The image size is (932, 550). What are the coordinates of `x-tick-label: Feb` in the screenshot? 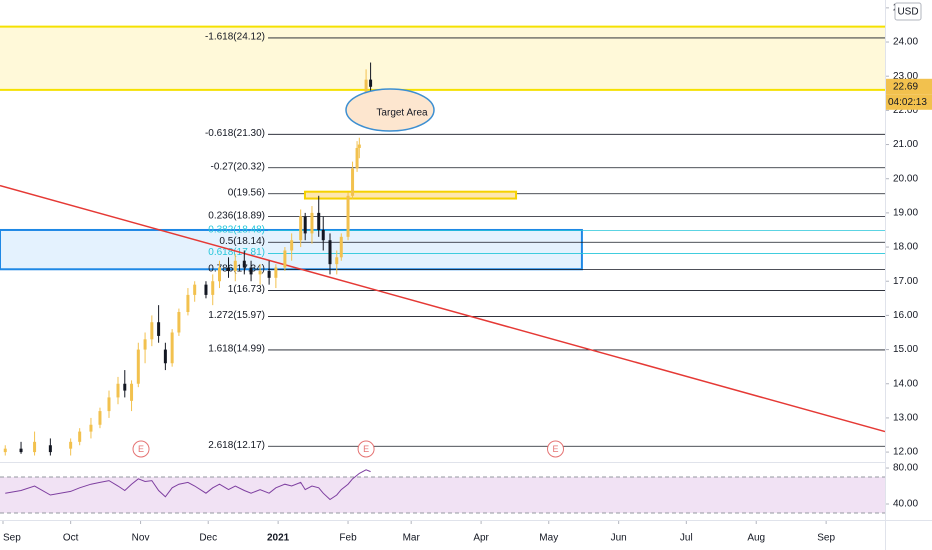 It's located at (348, 538).